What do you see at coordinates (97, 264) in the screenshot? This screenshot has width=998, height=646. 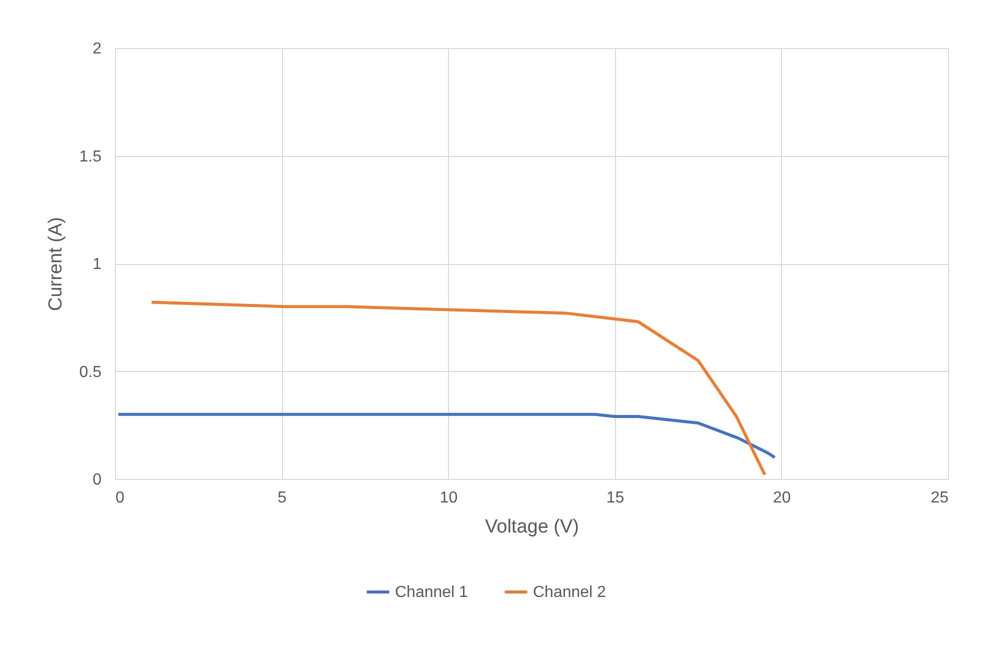 I see `y-tick-label: 1` at bounding box center [97, 264].